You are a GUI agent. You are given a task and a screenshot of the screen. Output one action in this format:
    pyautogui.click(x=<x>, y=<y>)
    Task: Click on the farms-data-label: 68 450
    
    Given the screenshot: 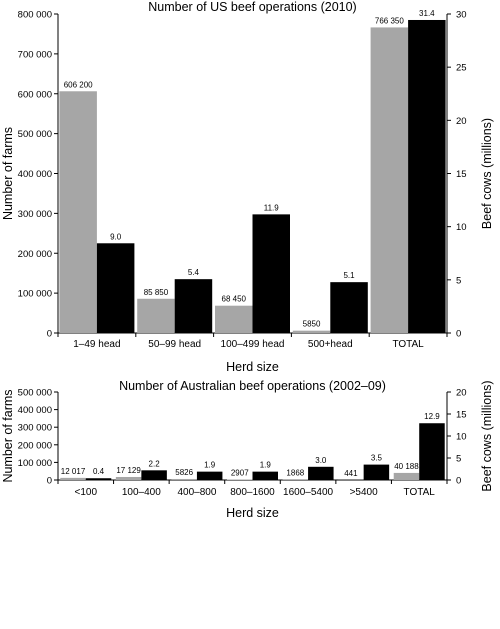 What is the action you would take?
    pyautogui.click(x=234, y=299)
    